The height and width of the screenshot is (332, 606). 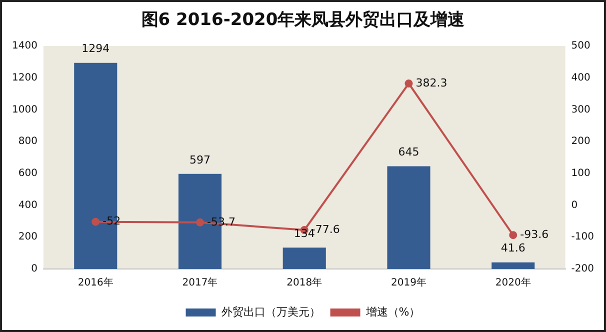 What do you see at coordinates (270, 311) in the screenshot?
I see `legend-label: 外贸出口（万美元）` at bounding box center [270, 311].